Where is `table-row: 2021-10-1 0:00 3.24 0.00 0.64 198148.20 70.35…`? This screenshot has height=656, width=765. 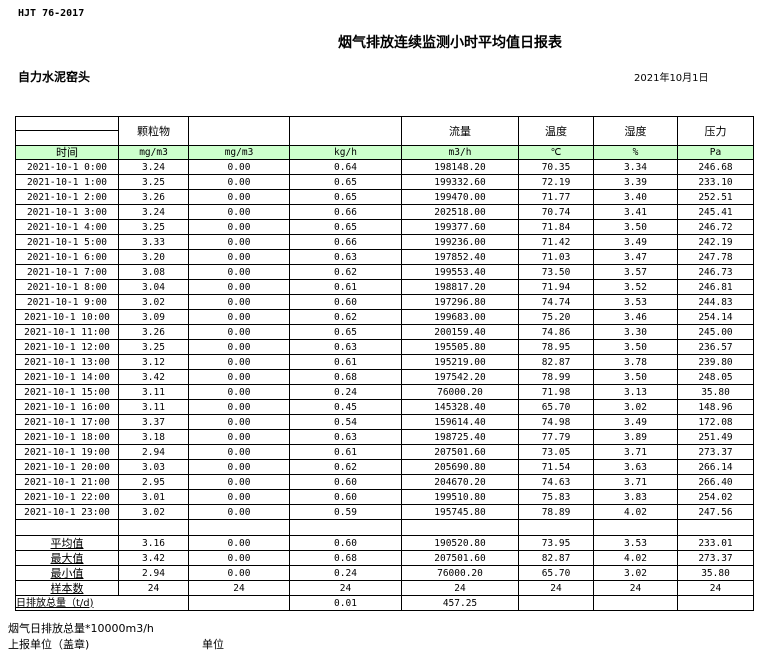
table-row: 2021-10-1 0:00 3.24 0.00 0.64 198148.20 70.35… is located at coordinates (384, 167).